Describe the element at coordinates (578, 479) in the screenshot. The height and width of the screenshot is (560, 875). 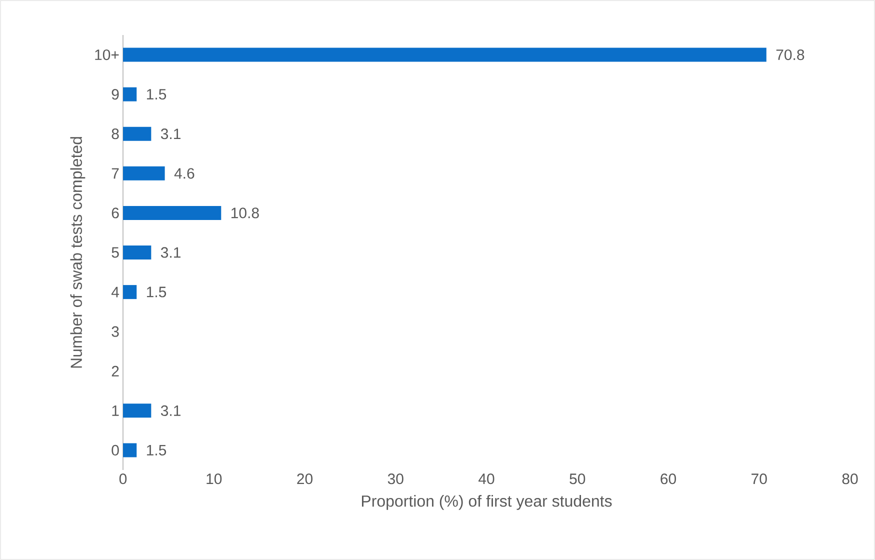
I see `x-tick-label: 50` at that location.